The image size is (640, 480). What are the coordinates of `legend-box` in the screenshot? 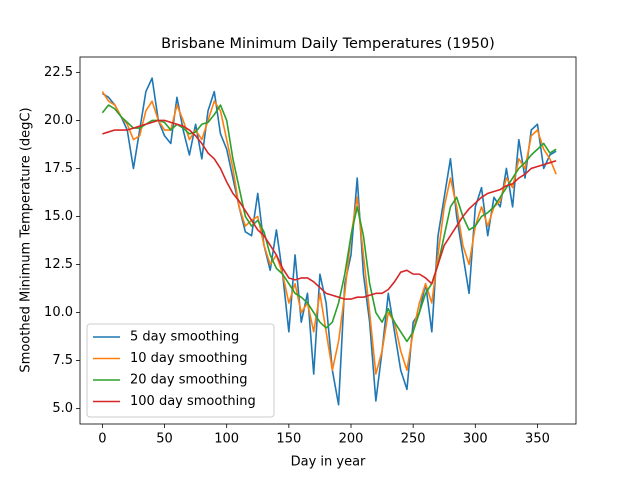 It's located at (180, 370).